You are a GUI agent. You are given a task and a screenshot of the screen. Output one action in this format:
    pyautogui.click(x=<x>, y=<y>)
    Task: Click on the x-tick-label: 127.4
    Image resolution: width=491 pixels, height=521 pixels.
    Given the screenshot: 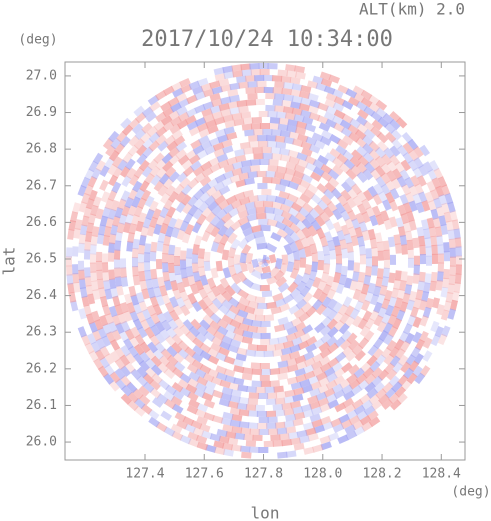 What is the action you would take?
    pyautogui.click(x=144, y=474)
    